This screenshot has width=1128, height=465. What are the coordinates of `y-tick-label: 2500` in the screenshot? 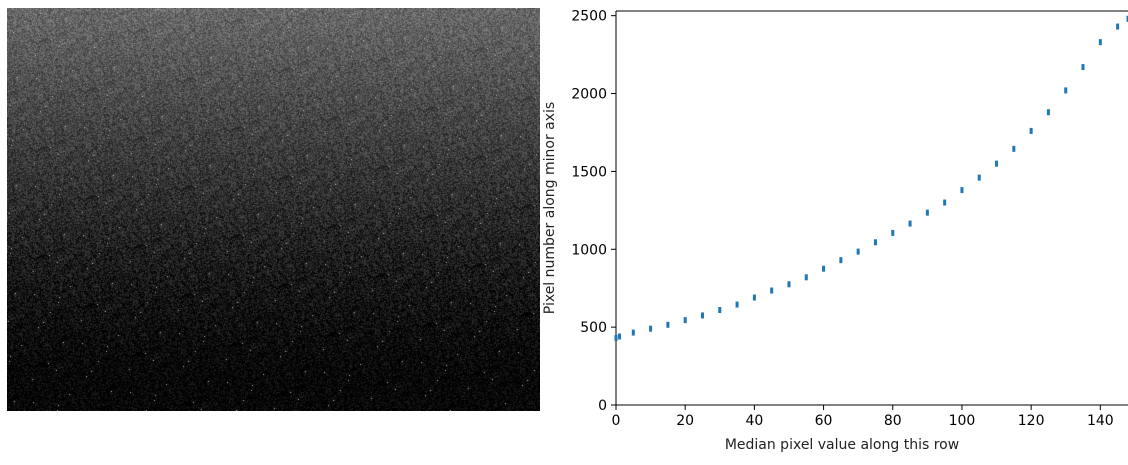 It's located at (589, 17).